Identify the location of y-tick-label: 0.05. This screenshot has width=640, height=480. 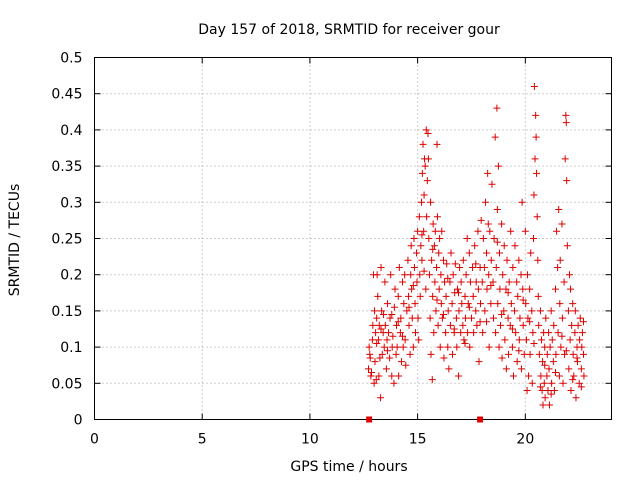
(66, 384).